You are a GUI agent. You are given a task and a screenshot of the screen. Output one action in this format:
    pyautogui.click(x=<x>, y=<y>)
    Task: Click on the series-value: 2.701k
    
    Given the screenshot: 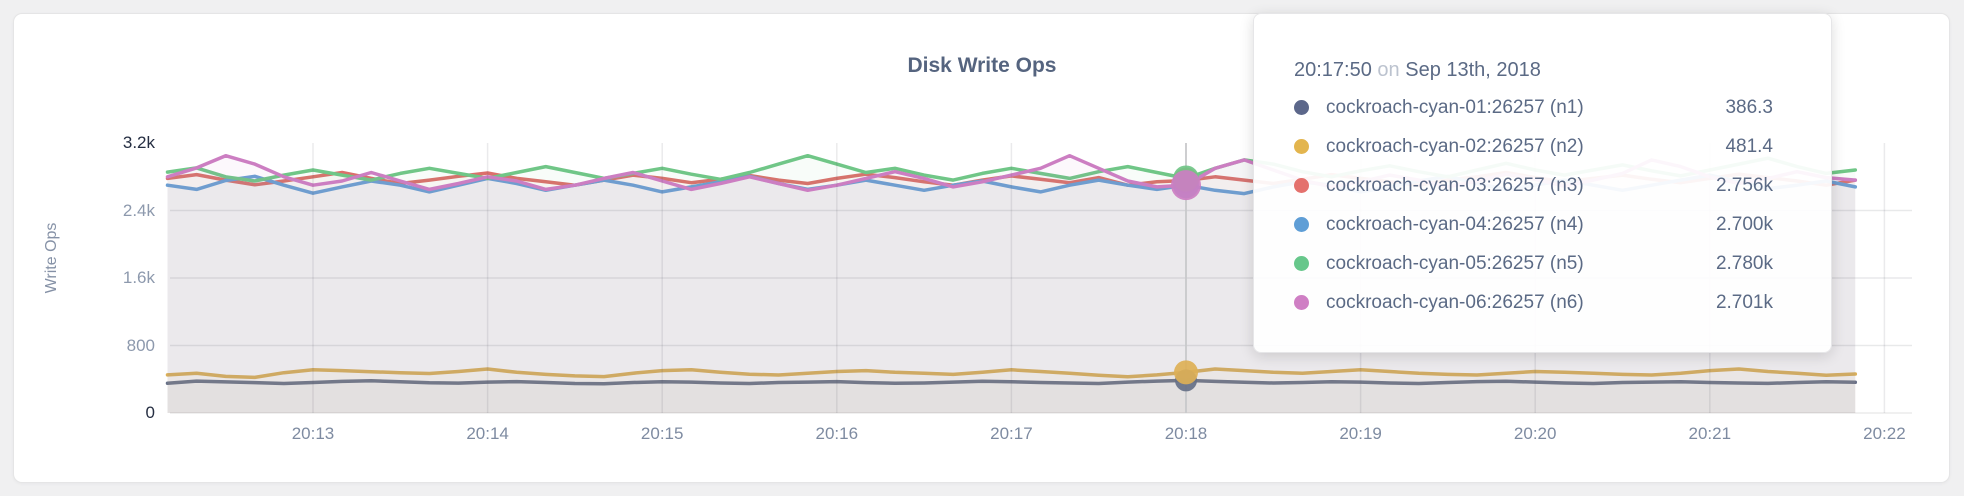 What is the action you would take?
    pyautogui.click(x=1744, y=302)
    